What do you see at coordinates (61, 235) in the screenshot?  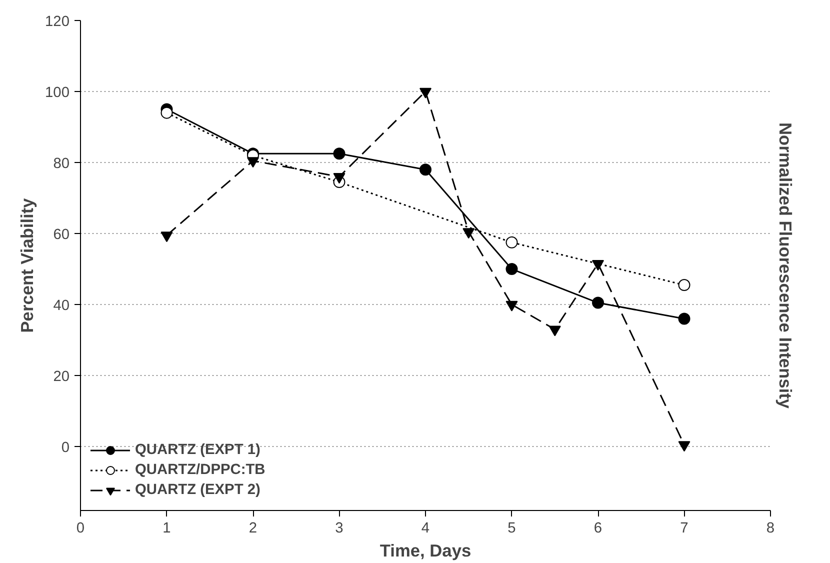 I see `y-tick-label: 60` at bounding box center [61, 235].